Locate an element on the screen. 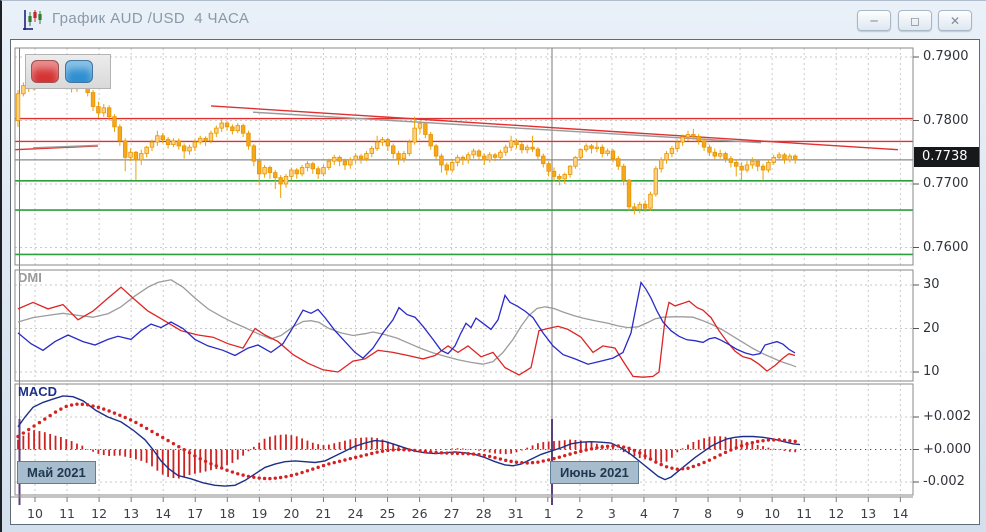  dmi-tick-label: 10 is located at coordinates (931, 371).